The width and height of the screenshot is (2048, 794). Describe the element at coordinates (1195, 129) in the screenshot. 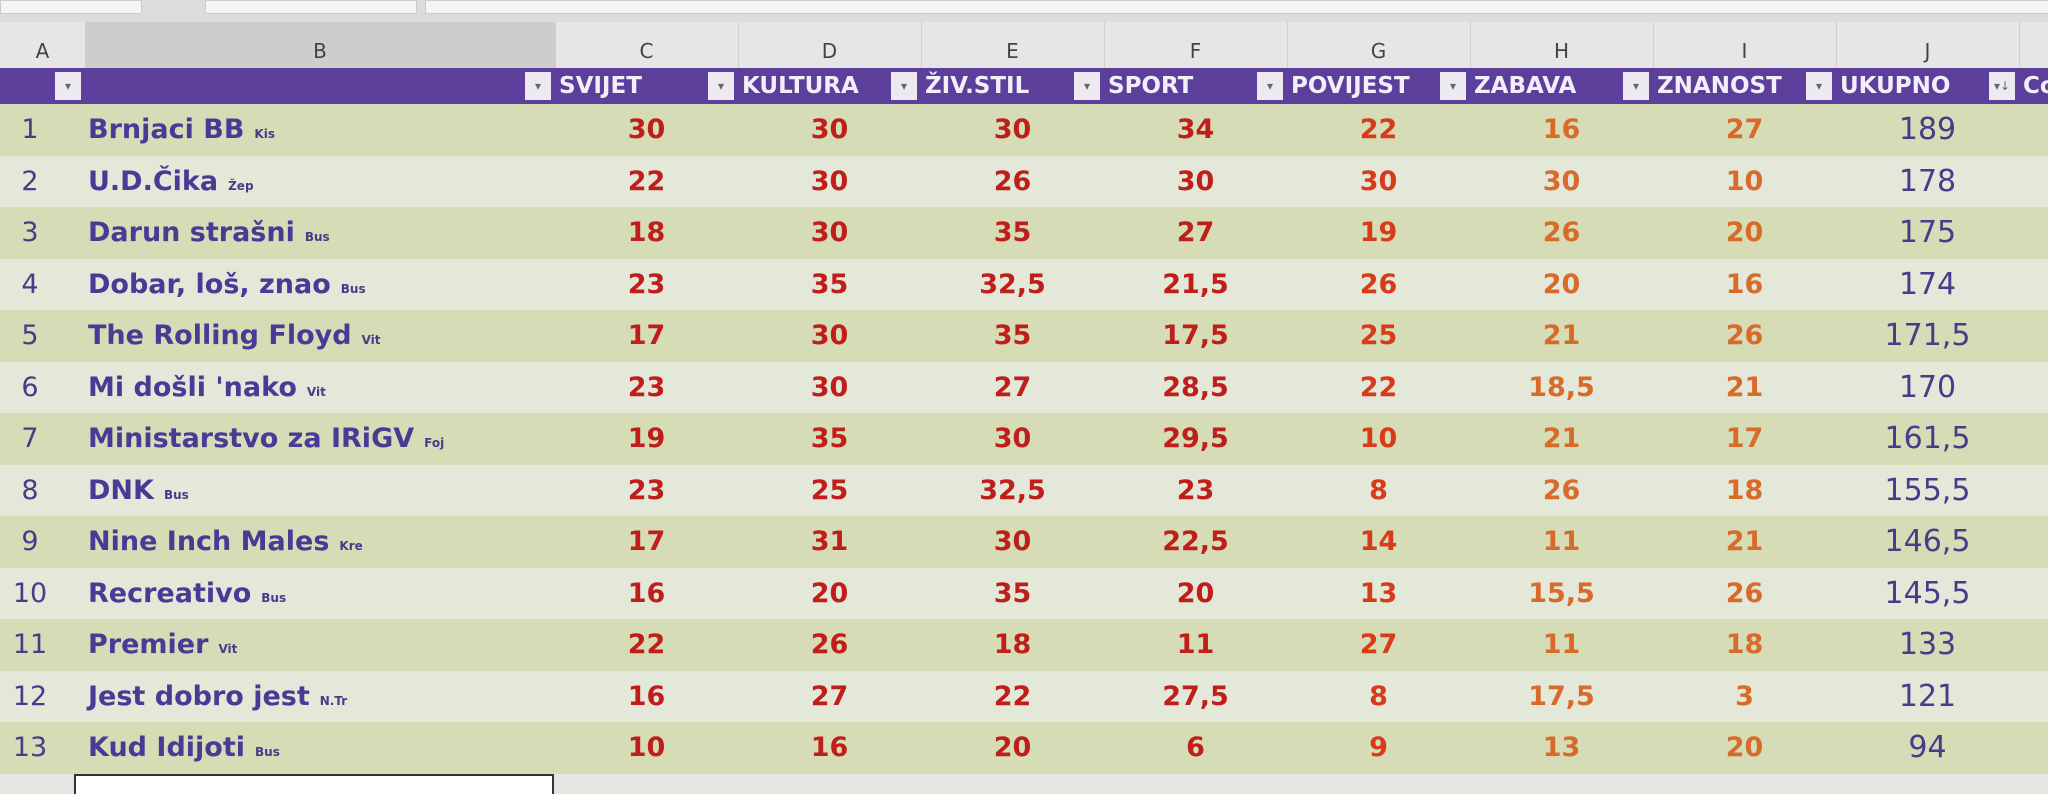

I see `score-cell: 34` at that location.